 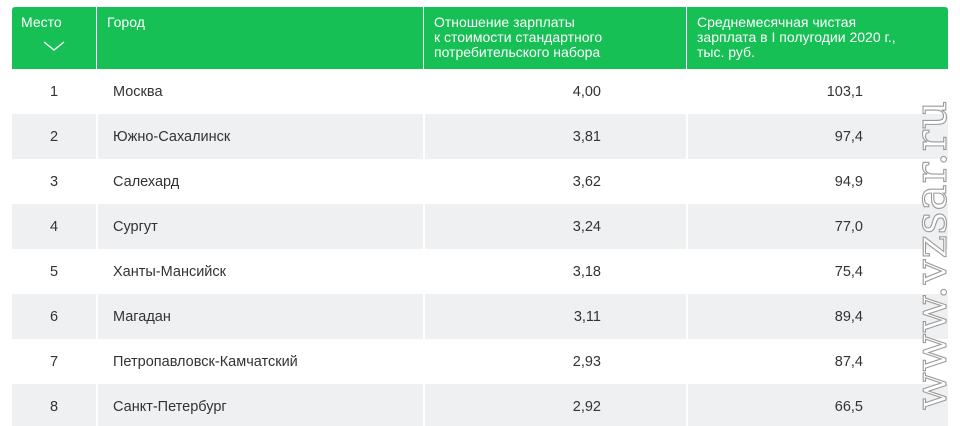 I want to click on ratio-cell: 3,18, so click(x=554, y=271).